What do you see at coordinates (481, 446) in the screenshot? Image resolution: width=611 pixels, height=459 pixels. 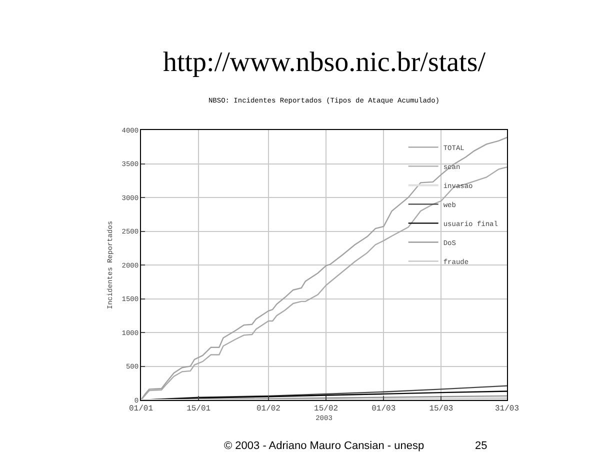 I see `text: 25` at bounding box center [481, 446].